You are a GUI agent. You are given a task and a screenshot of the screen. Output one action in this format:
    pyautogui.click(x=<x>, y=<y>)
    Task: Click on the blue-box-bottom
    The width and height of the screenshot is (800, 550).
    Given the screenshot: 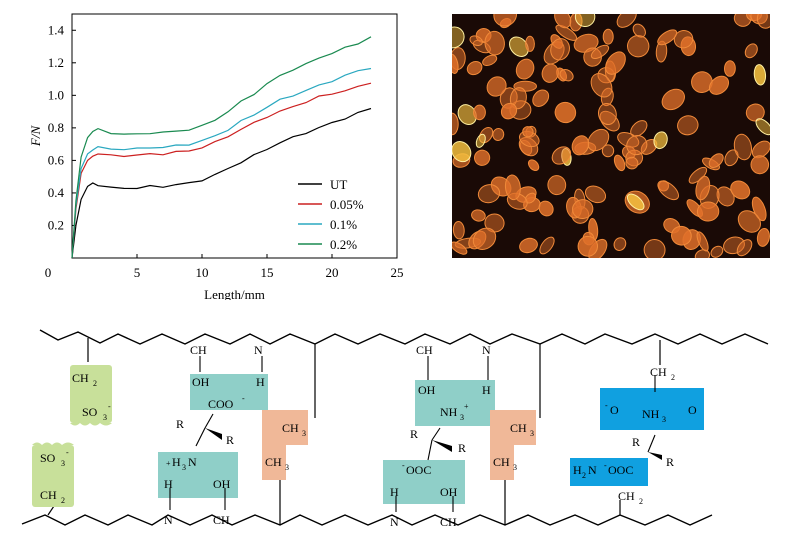 What is the action you would take?
    pyautogui.click(x=609, y=472)
    